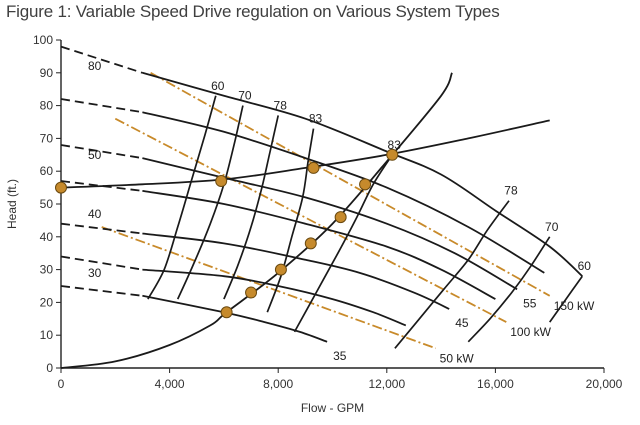  I want to click on speed-end-label: 55, so click(530, 303).